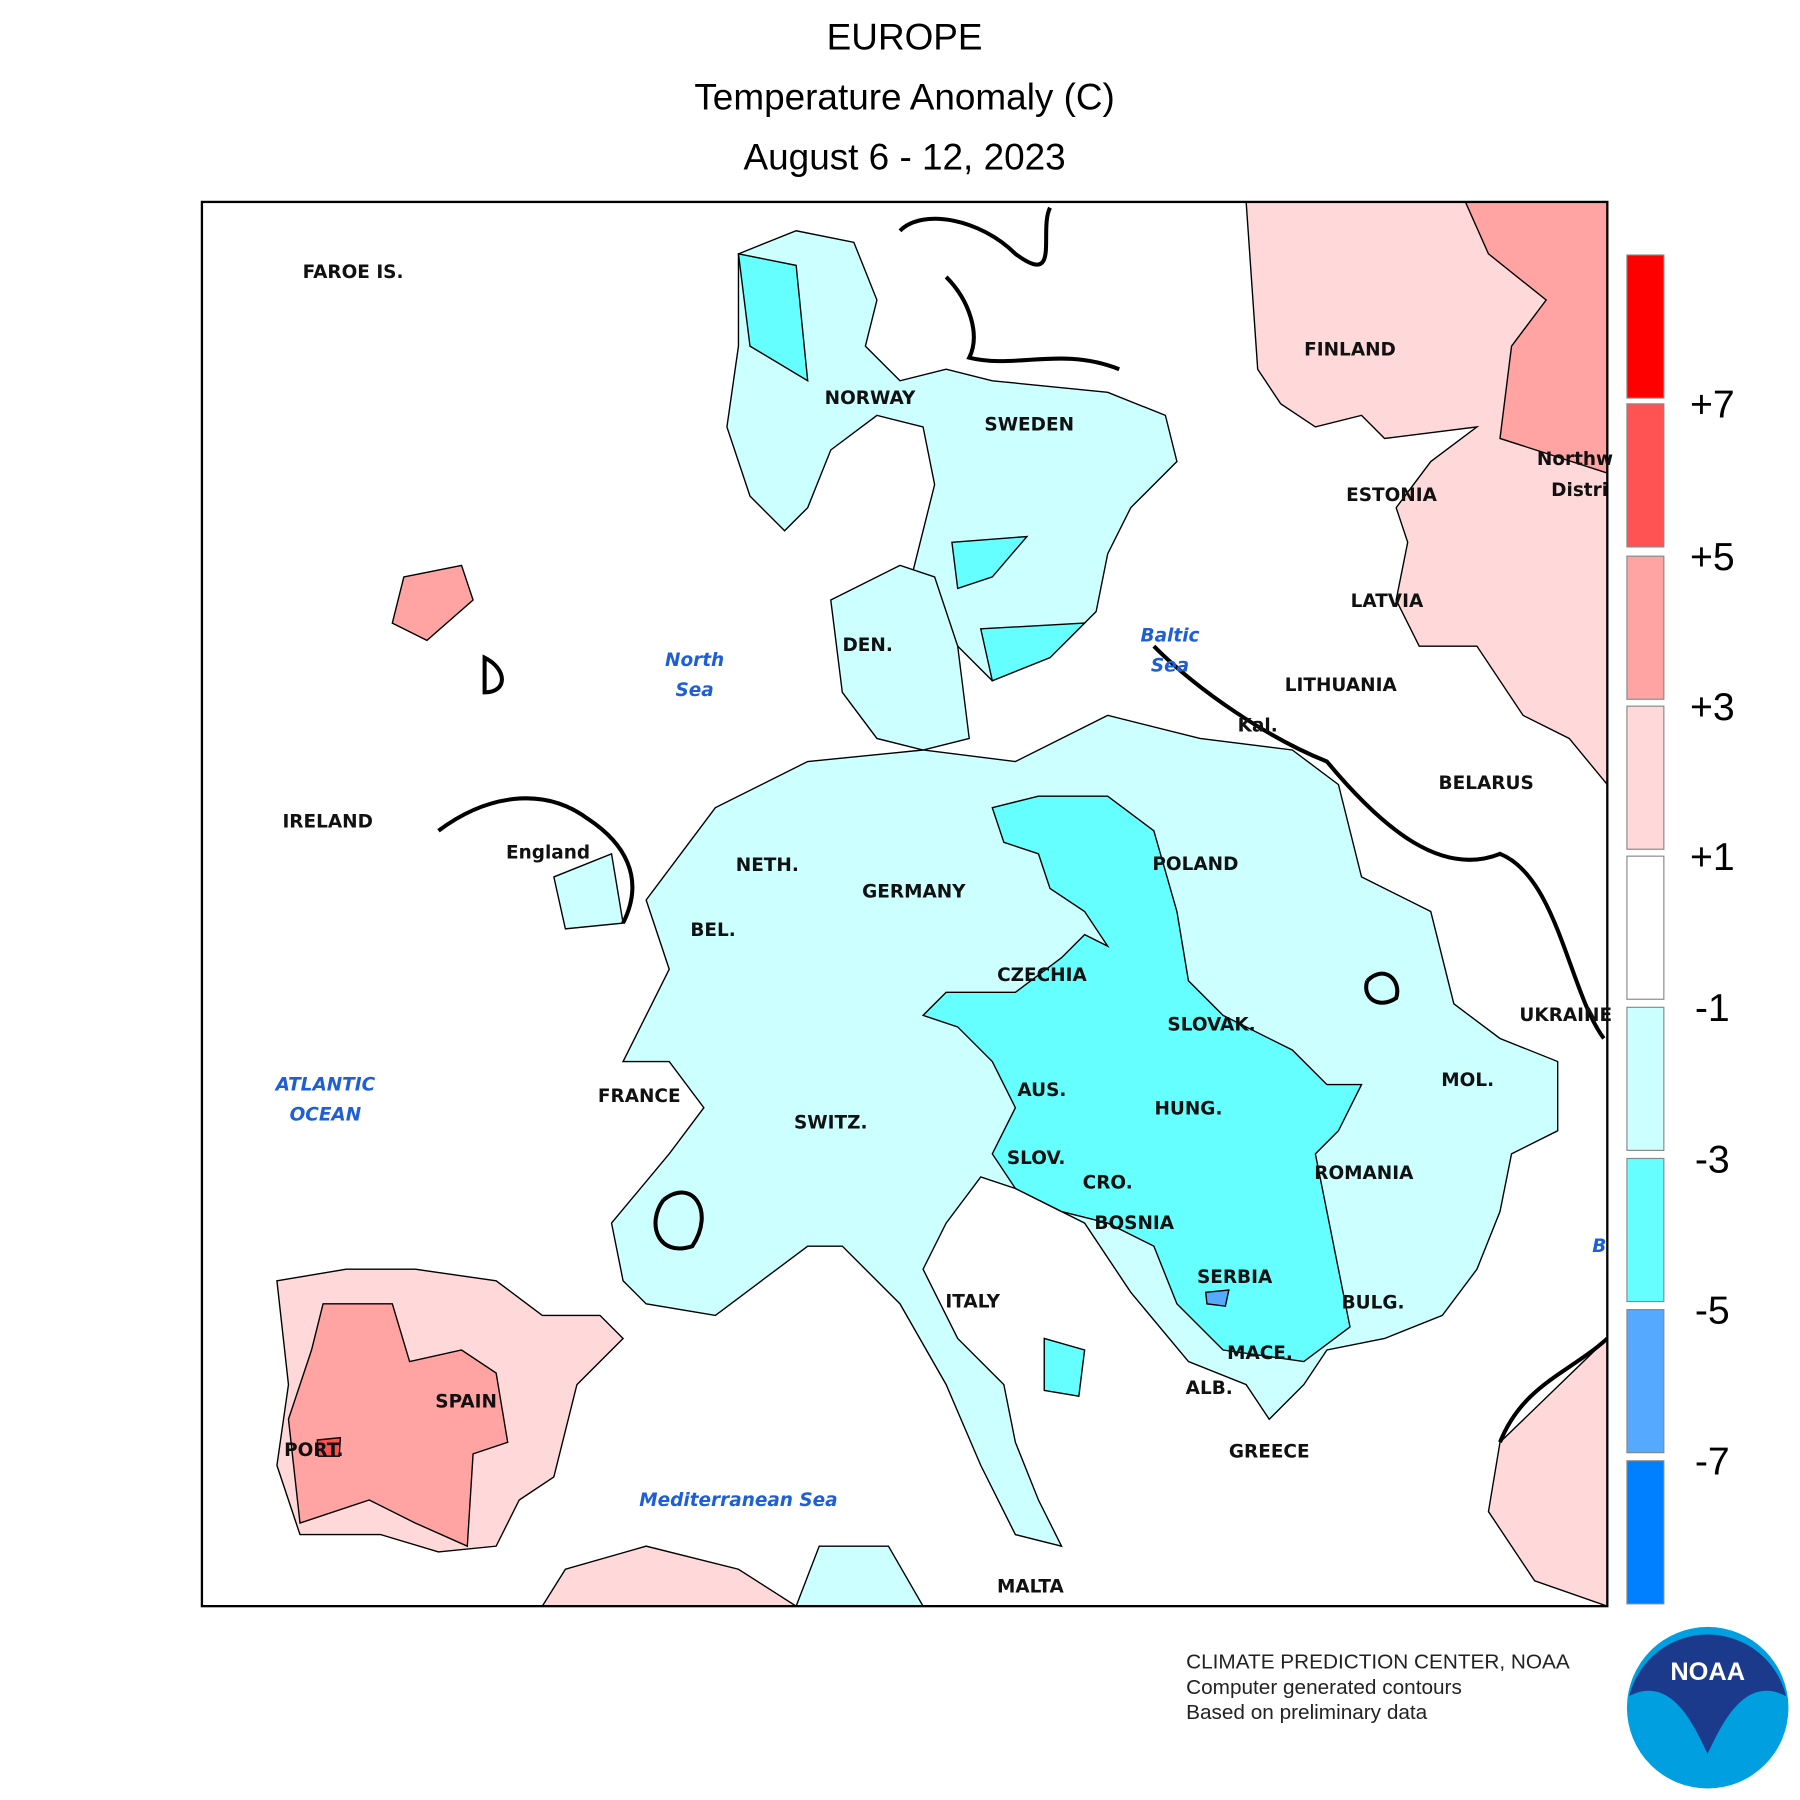  Describe the element at coordinates (1170, 636) in the screenshot. I see `map-label: Baltic` at that location.